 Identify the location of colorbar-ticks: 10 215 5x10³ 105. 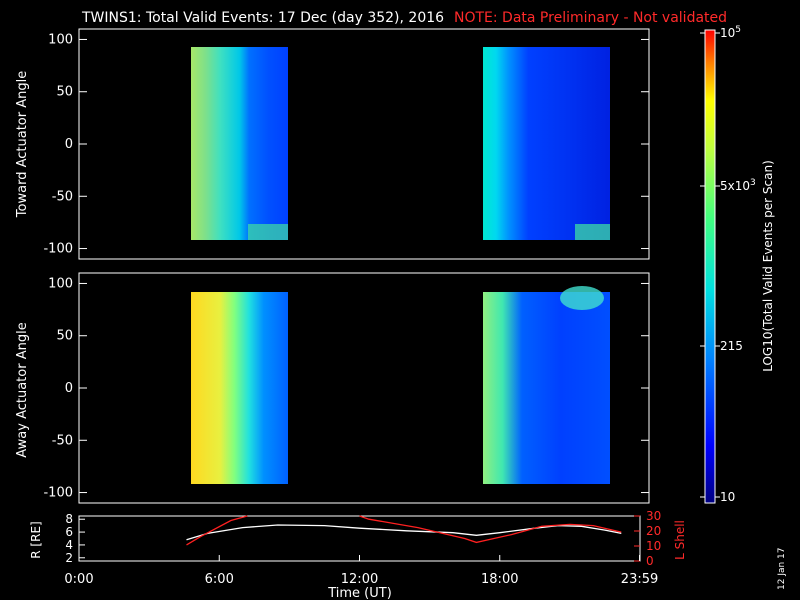
(728, 264).